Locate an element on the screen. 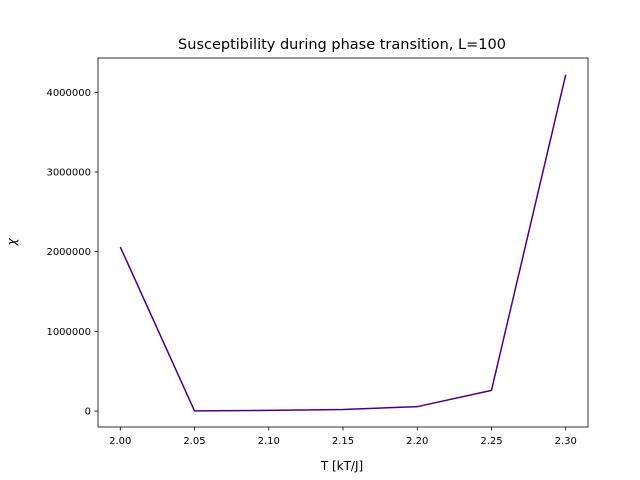 This screenshot has height=480, width=640. y-axis-ticks: 0 1000000 2000000 3000000 4000000 is located at coordinates (72, 253).